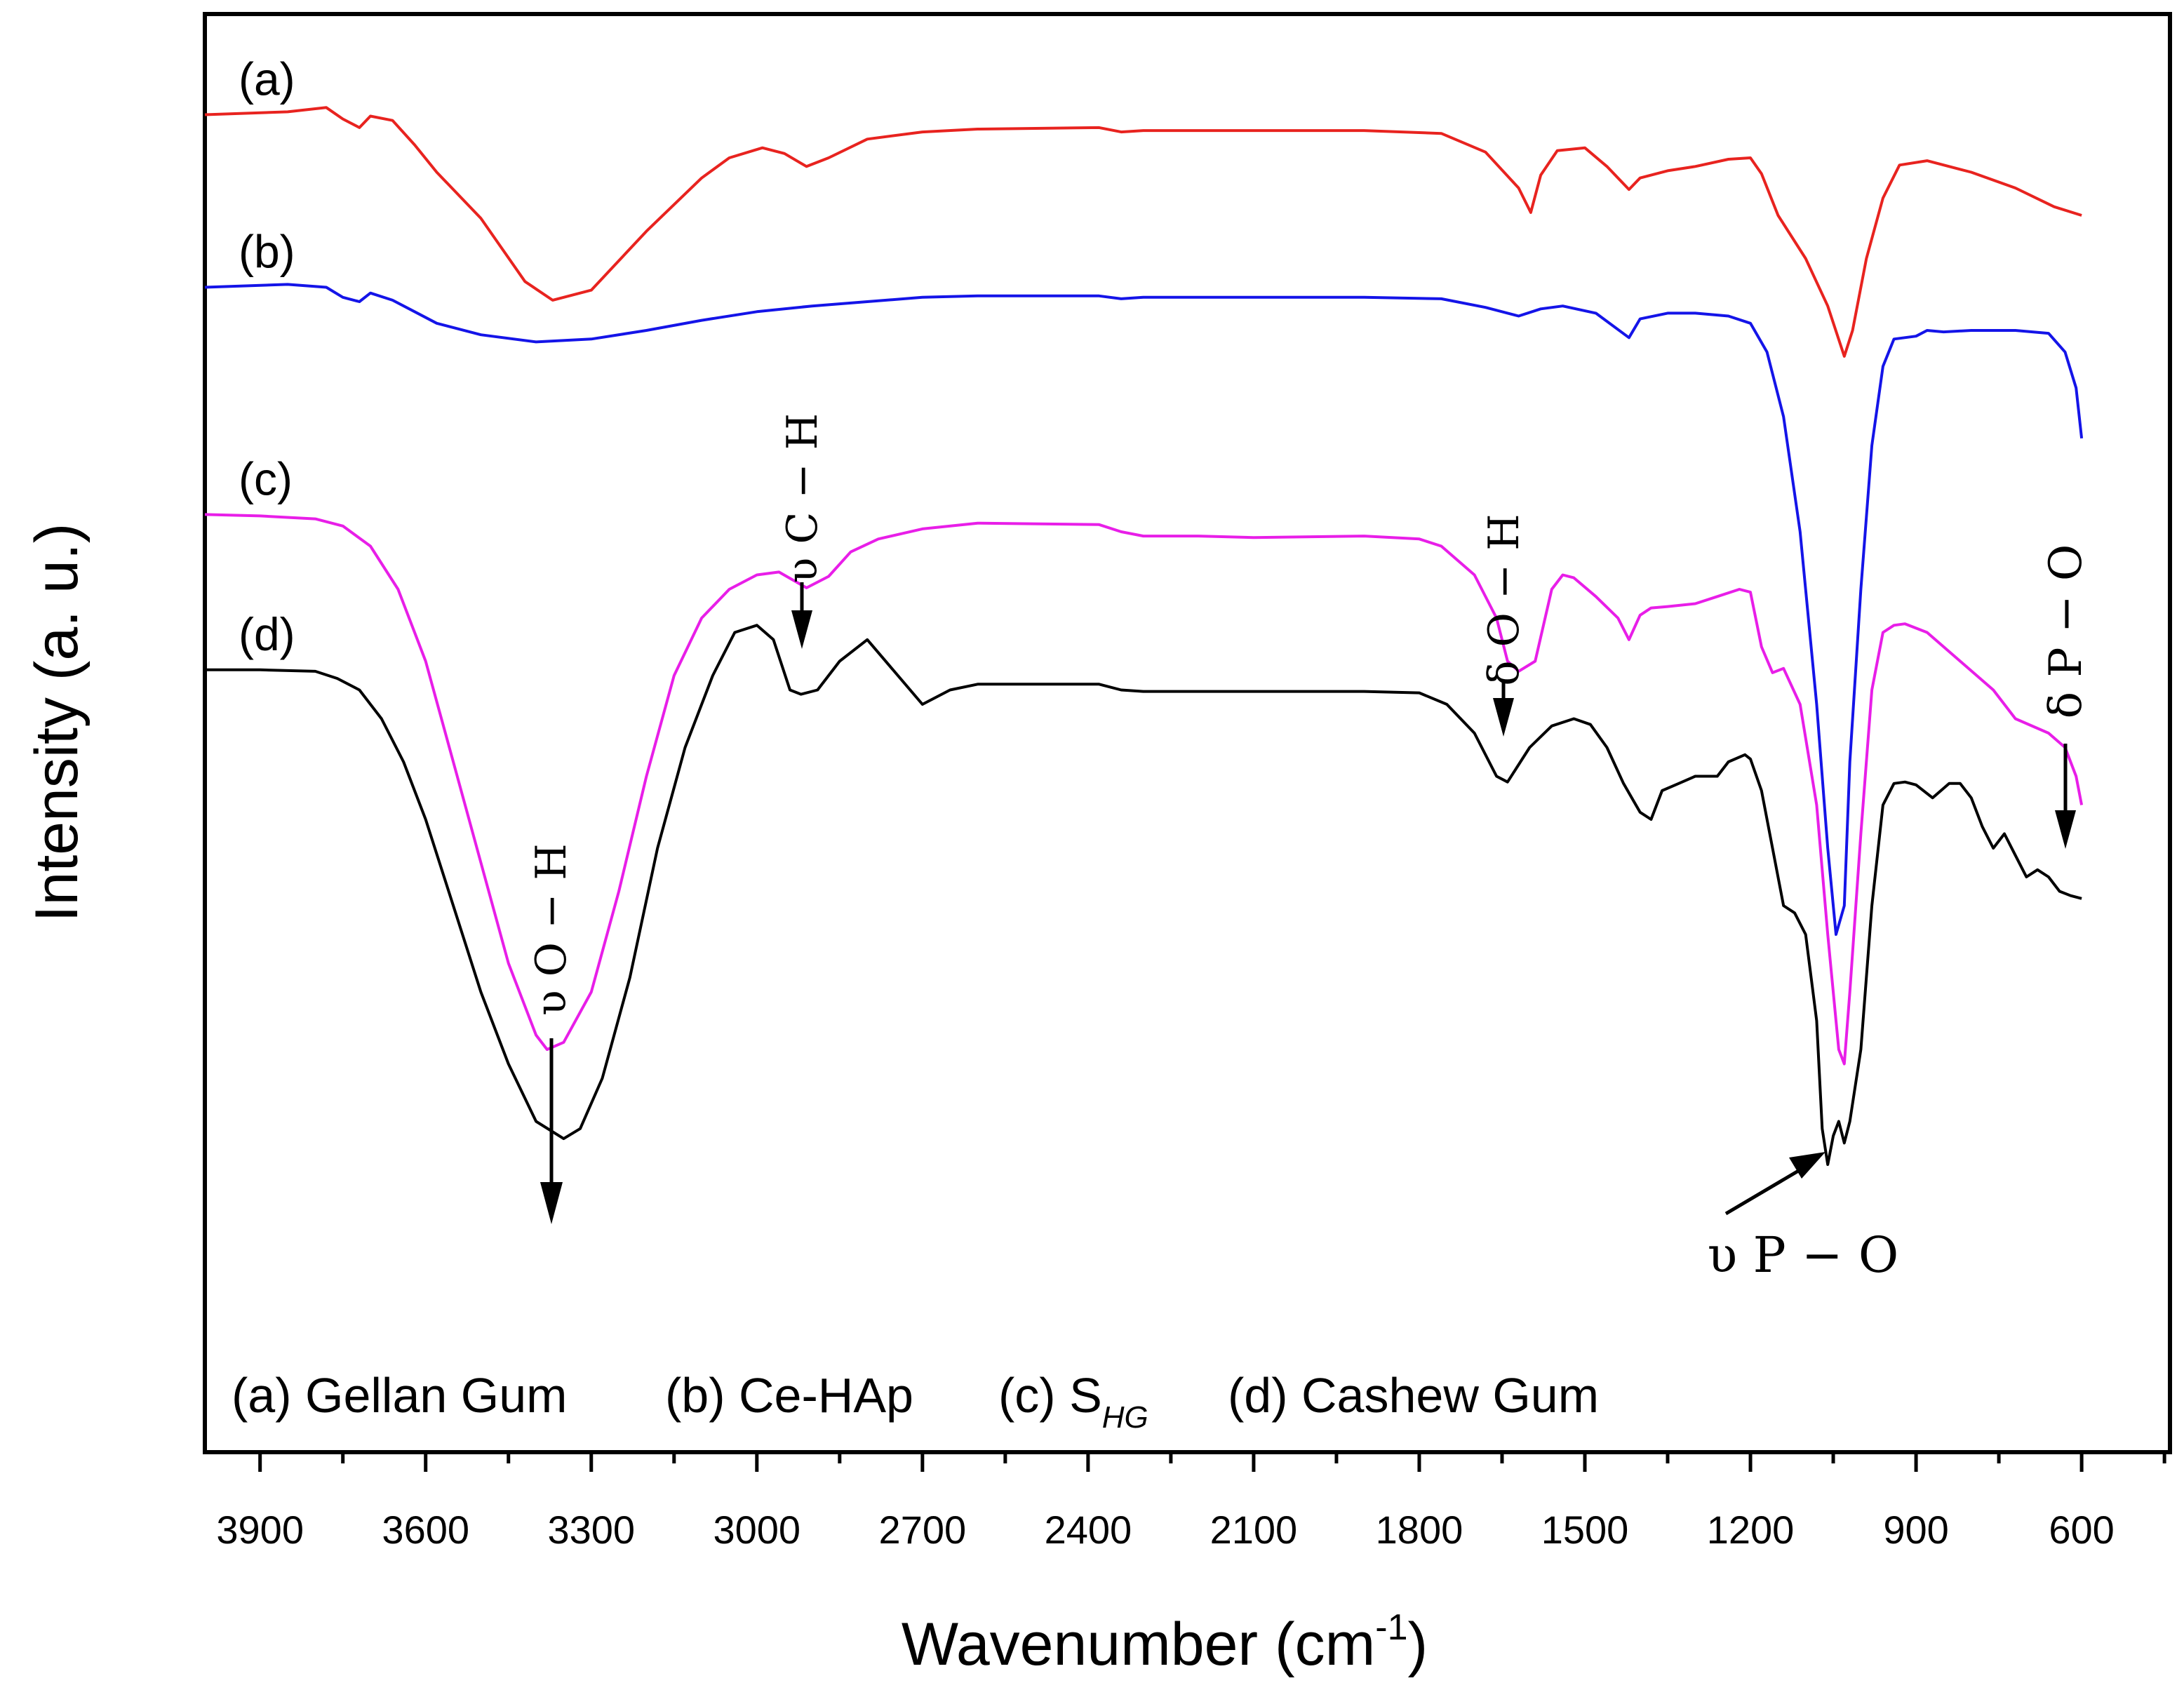 The width and height of the screenshot is (2184, 1690). I want to click on annotation-po-stretch-label: υ P − O, so click(1803, 1255).